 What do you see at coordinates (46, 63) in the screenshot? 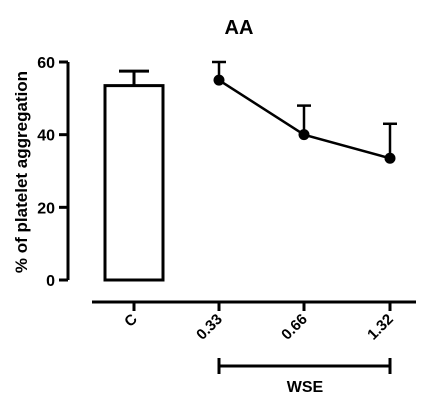
I see `y-tick-label: 60` at bounding box center [46, 63].